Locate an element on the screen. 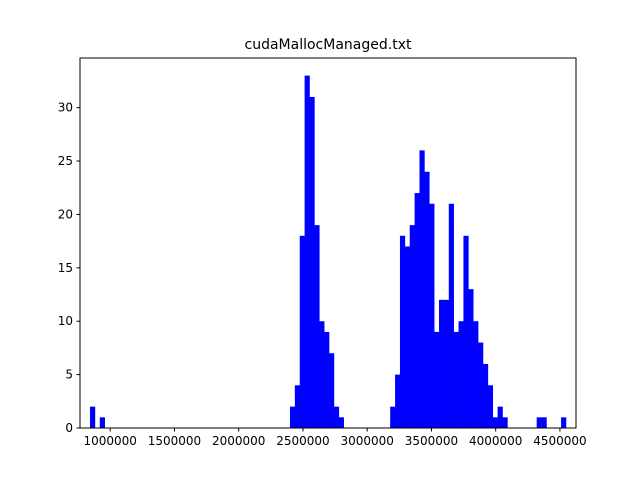  x-tick-label: 1500000 is located at coordinates (174, 441).